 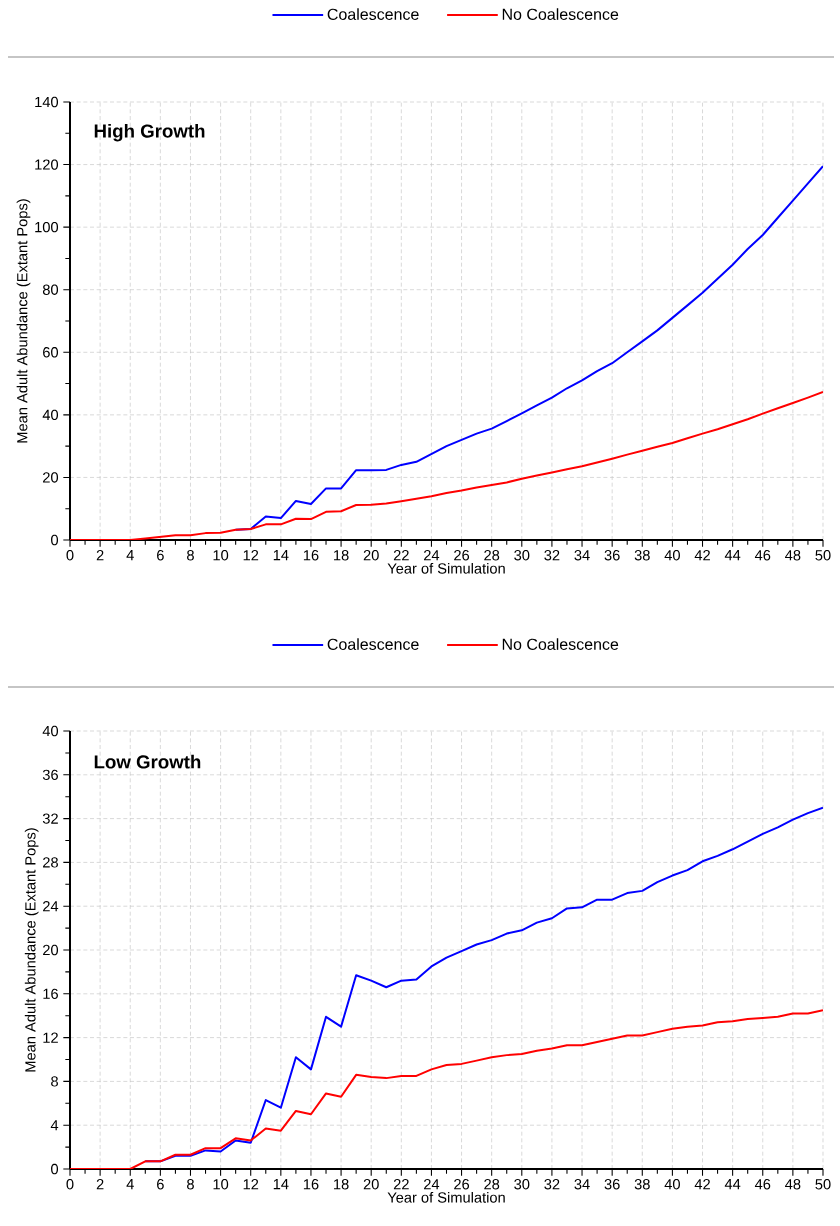 What do you see at coordinates (50, 862) in the screenshot?
I see `y-tick-label: 28` at bounding box center [50, 862].